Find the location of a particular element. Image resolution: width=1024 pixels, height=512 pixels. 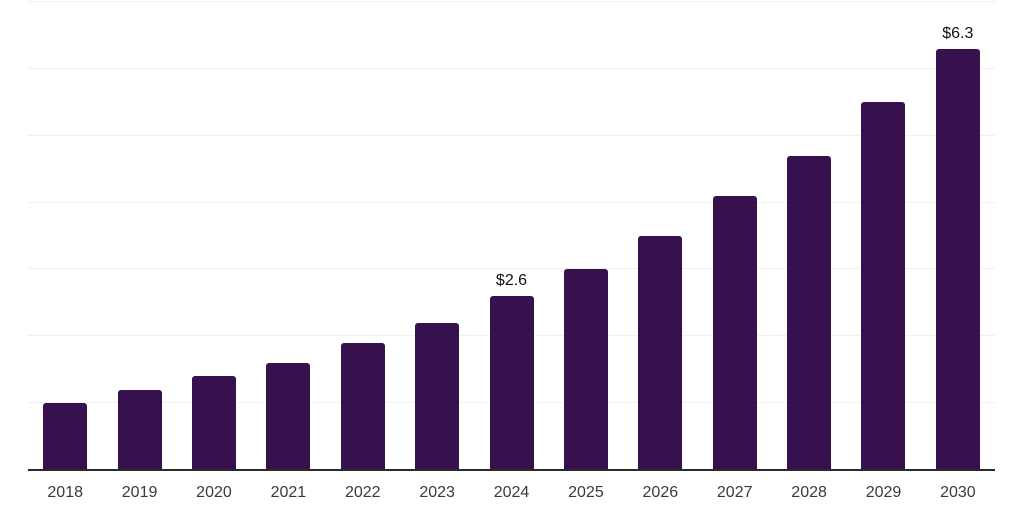

x-tick-label-2023: 2023 is located at coordinates (437, 492).